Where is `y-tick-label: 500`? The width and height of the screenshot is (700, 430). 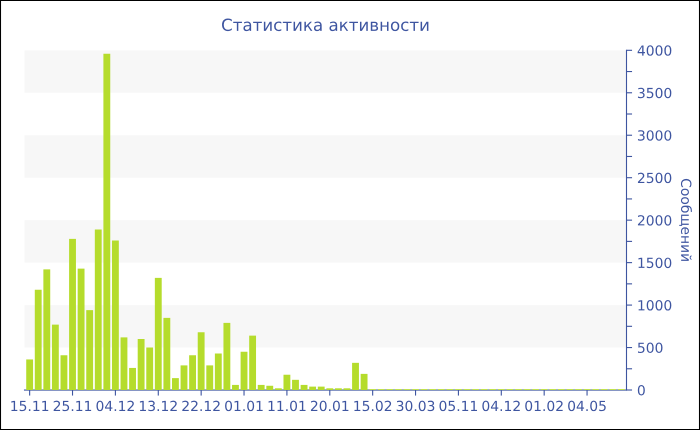
y-tick-label: 500 is located at coordinates (650, 348).